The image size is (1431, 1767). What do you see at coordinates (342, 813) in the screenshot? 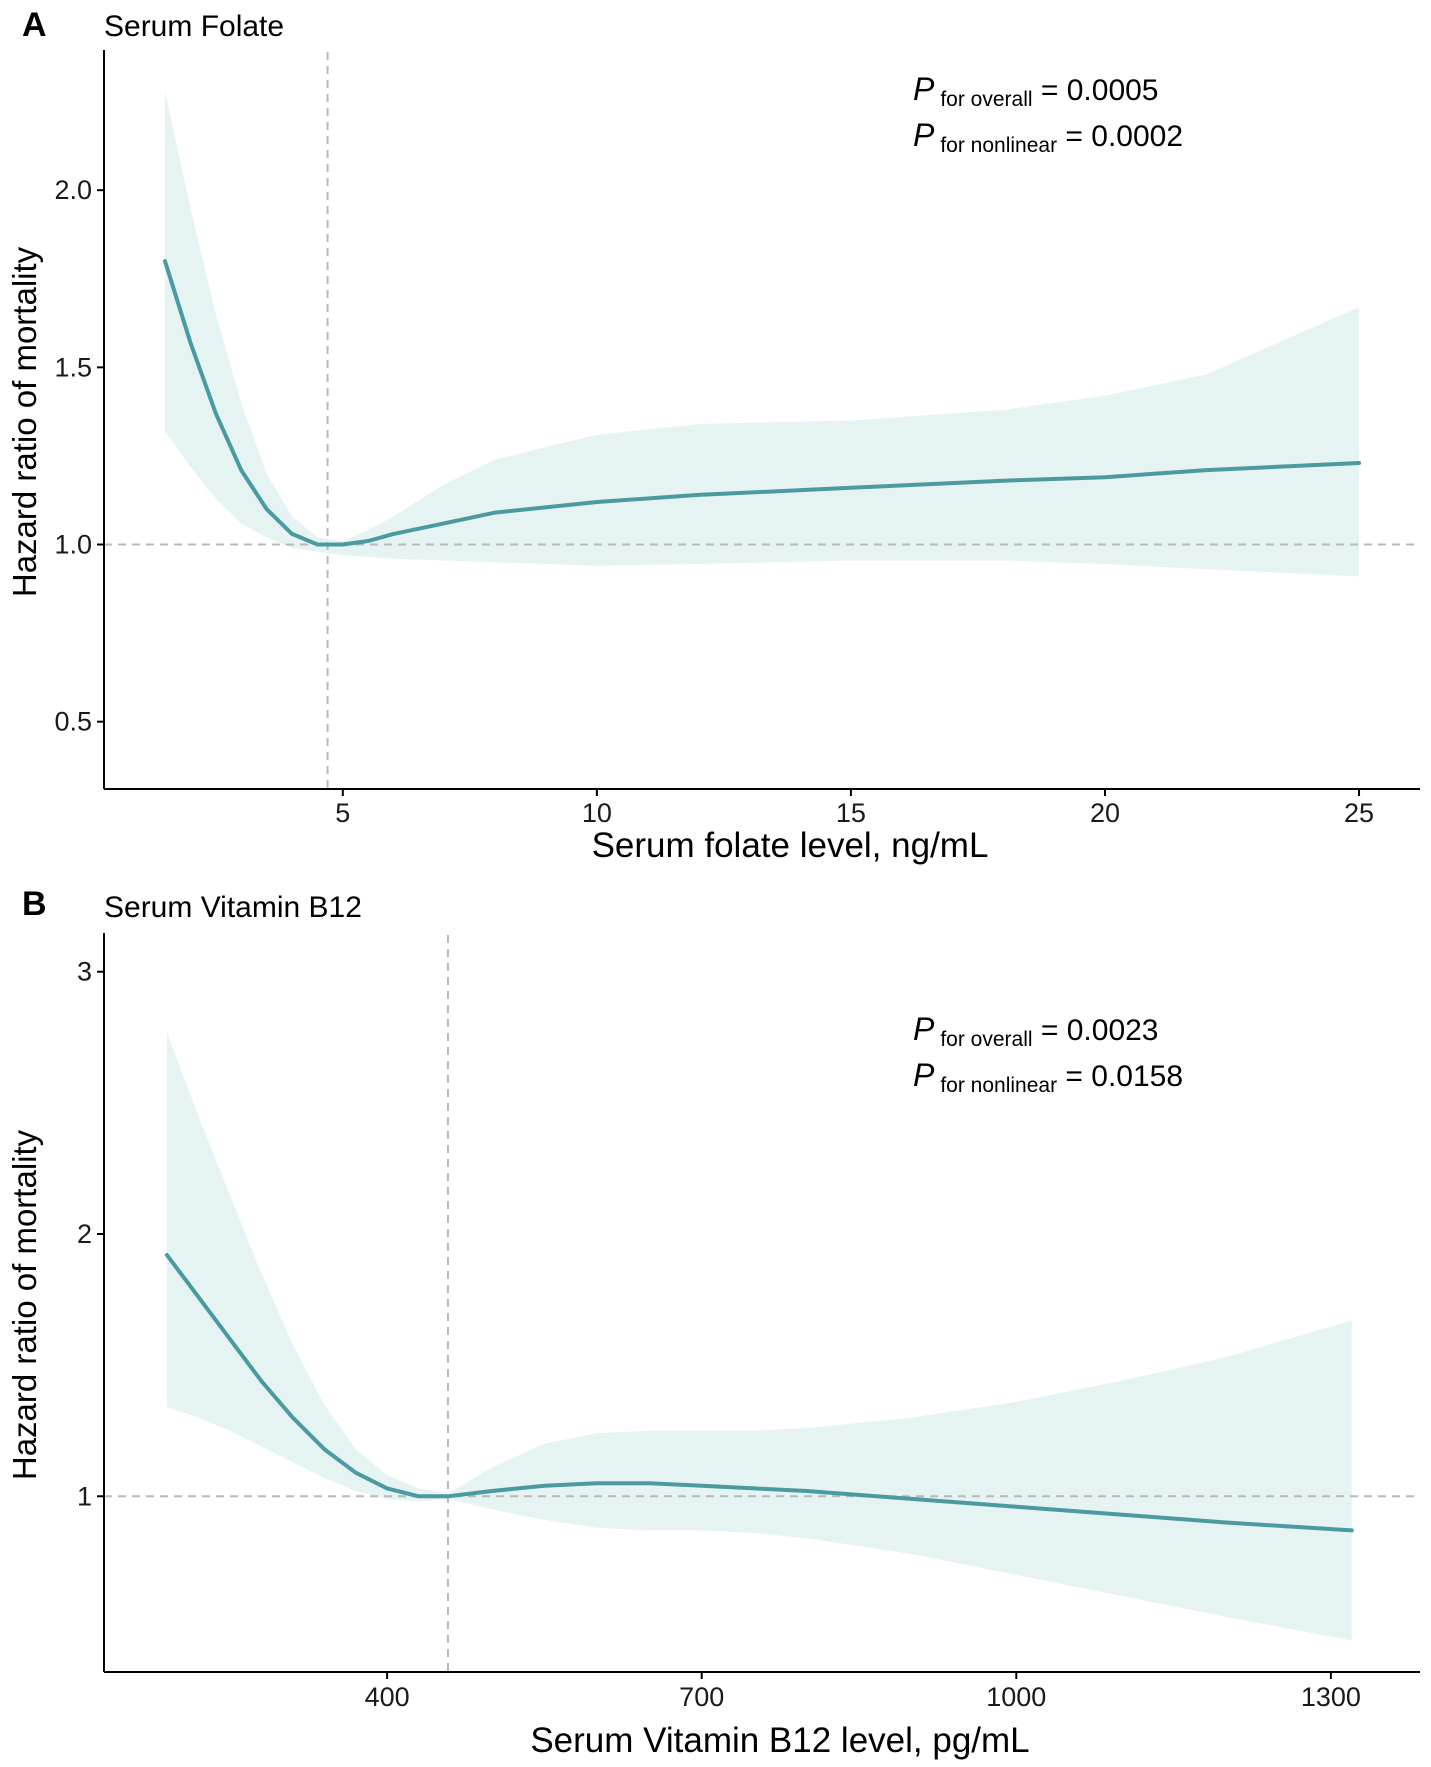
I see `a-x-tick-label-5: 5` at bounding box center [342, 813].